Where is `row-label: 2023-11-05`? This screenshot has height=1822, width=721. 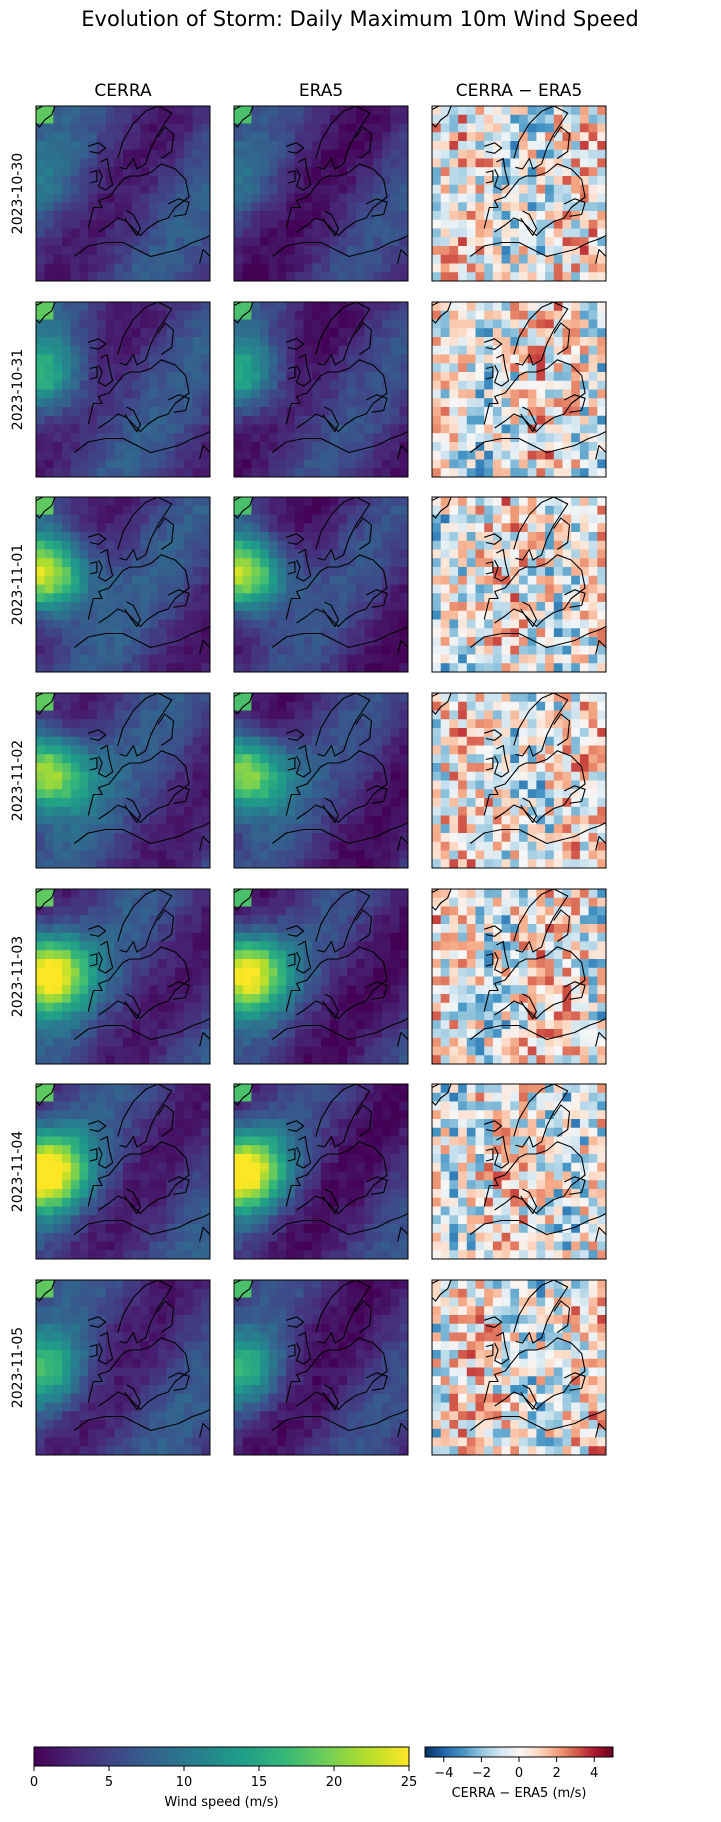
row-label: 2023-11-05 is located at coordinates (18, 1367).